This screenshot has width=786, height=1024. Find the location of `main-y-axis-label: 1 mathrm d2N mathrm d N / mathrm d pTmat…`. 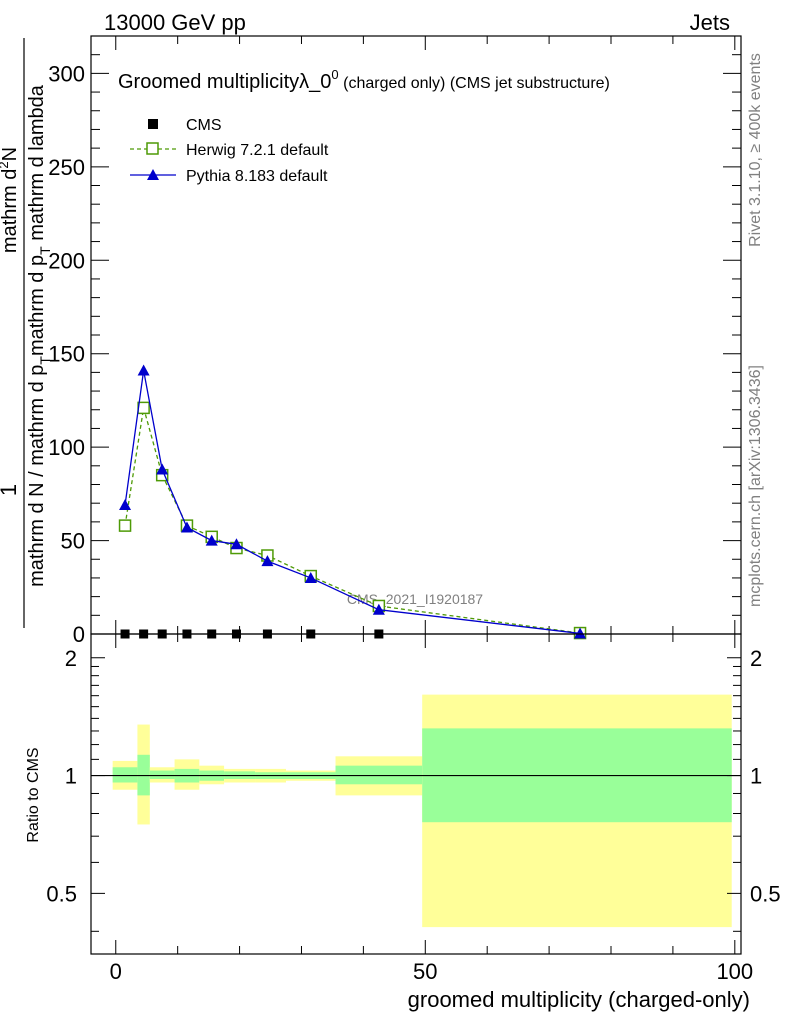

main-y-axis-label: 1 mathrm d2N mathrm d N / mathrm d pTmat… is located at coordinates (26, 333).